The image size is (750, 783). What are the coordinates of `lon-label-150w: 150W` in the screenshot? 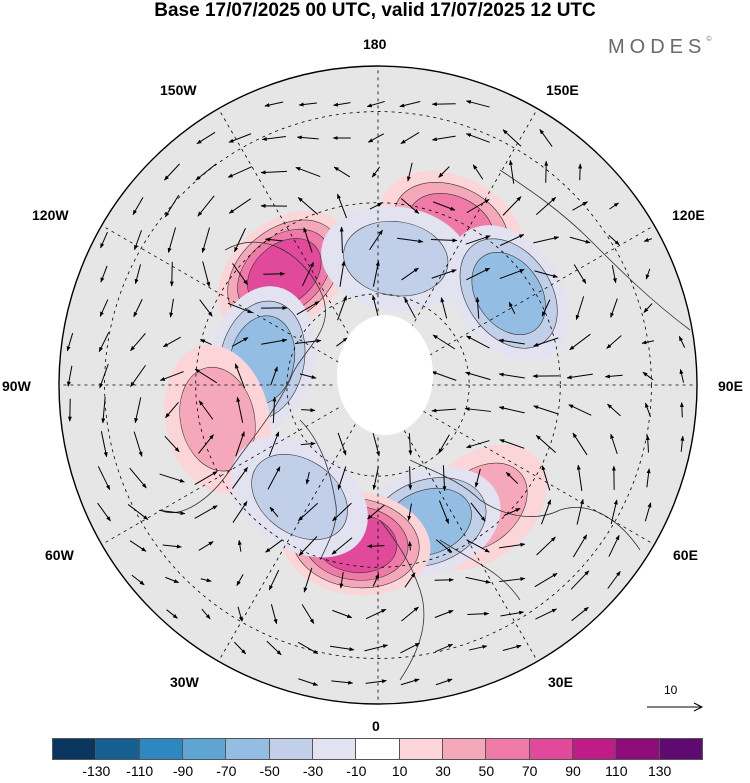 It's located at (178, 90).